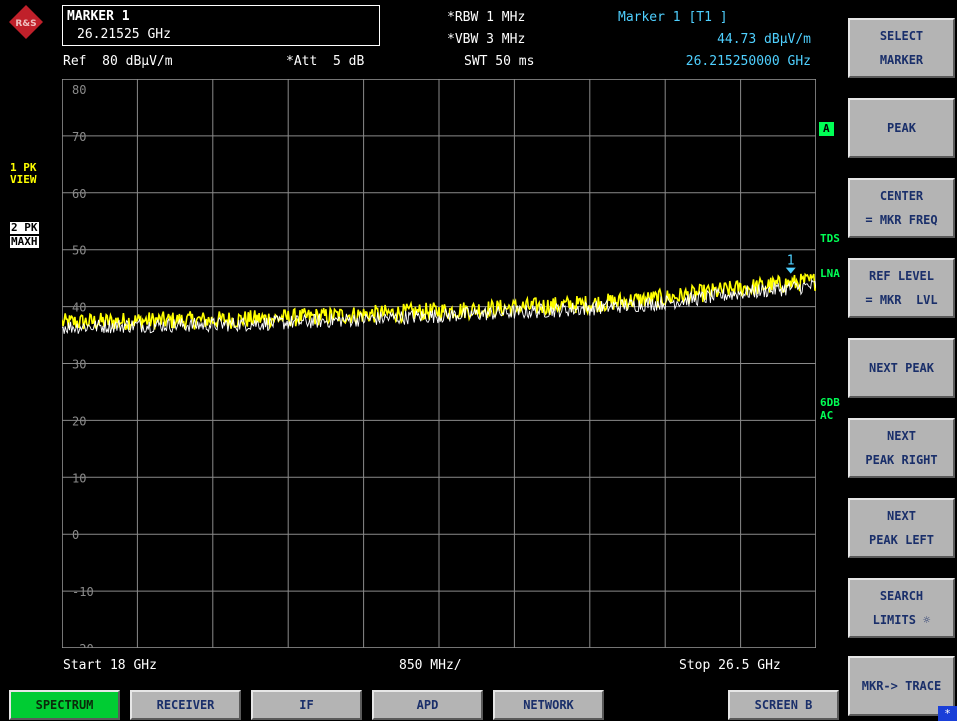 The width and height of the screenshot is (957, 721). I want to click on y-tick-label: 0, so click(75, 535).